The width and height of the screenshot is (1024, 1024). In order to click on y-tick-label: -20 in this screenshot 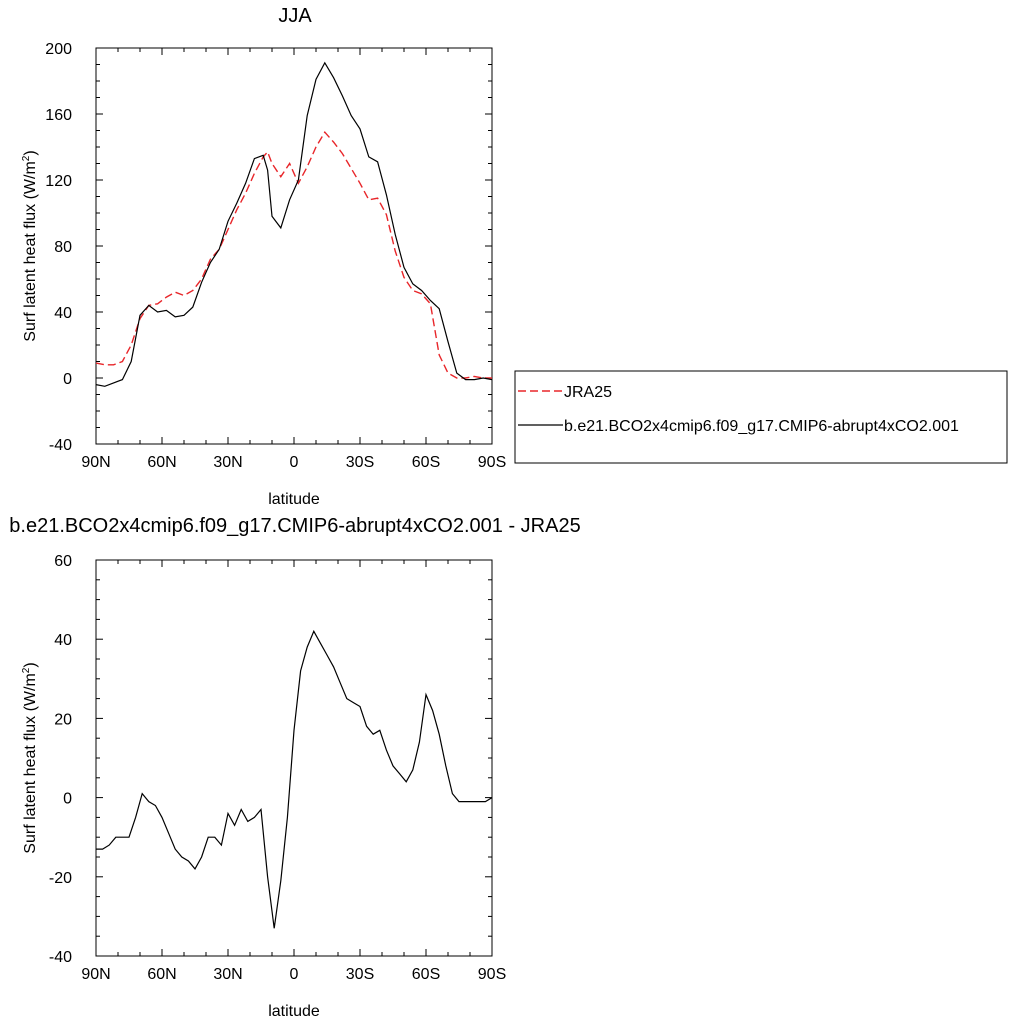, I will do `click(60, 878)`.